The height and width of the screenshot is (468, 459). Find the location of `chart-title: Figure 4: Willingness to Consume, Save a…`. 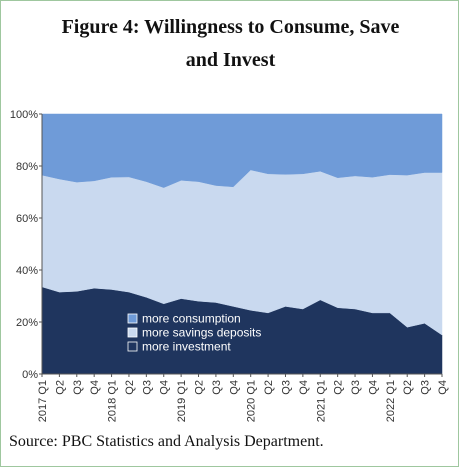

chart-title: Figure 4: Willingness to Consume, Save a… is located at coordinates (230, 43).